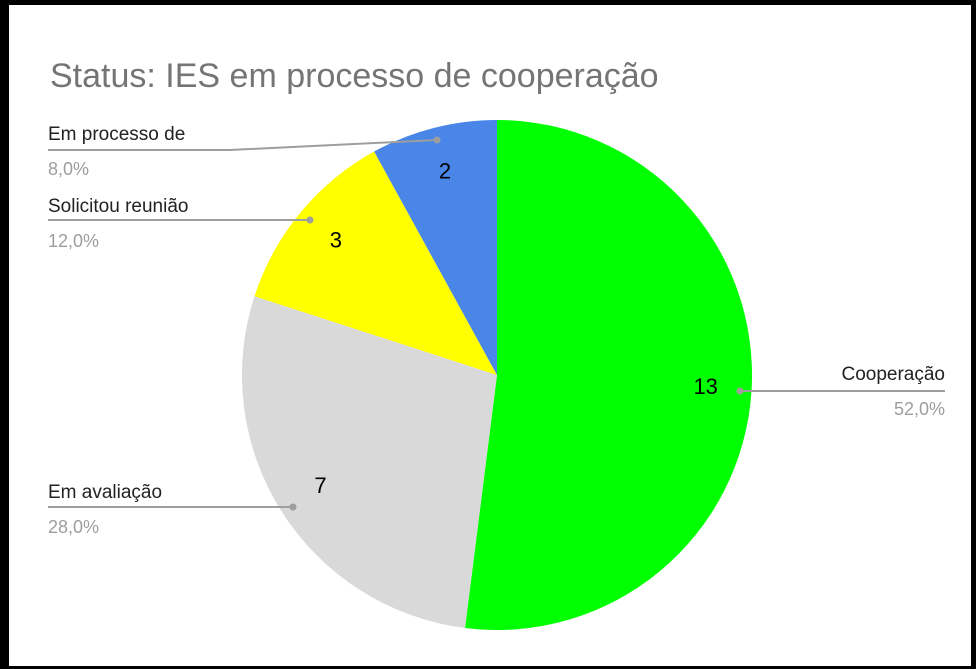  What do you see at coordinates (354, 76) in the screenshot?
I see `chart-title: Status: IES em processo de cooperação` at bounding box center [354, 76].